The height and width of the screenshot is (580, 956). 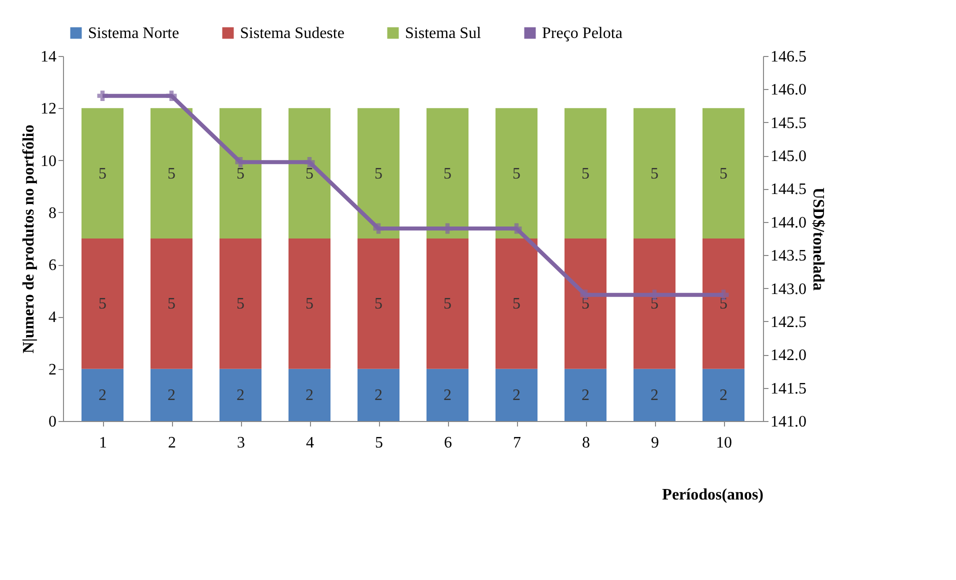 I want to click on y2-tick-label: 145.0, so click(x=788, y=157).